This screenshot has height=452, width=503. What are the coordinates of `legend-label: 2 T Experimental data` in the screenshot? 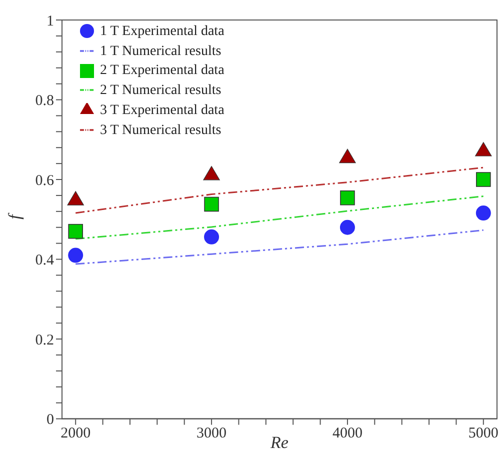 It's located at (162, 70).